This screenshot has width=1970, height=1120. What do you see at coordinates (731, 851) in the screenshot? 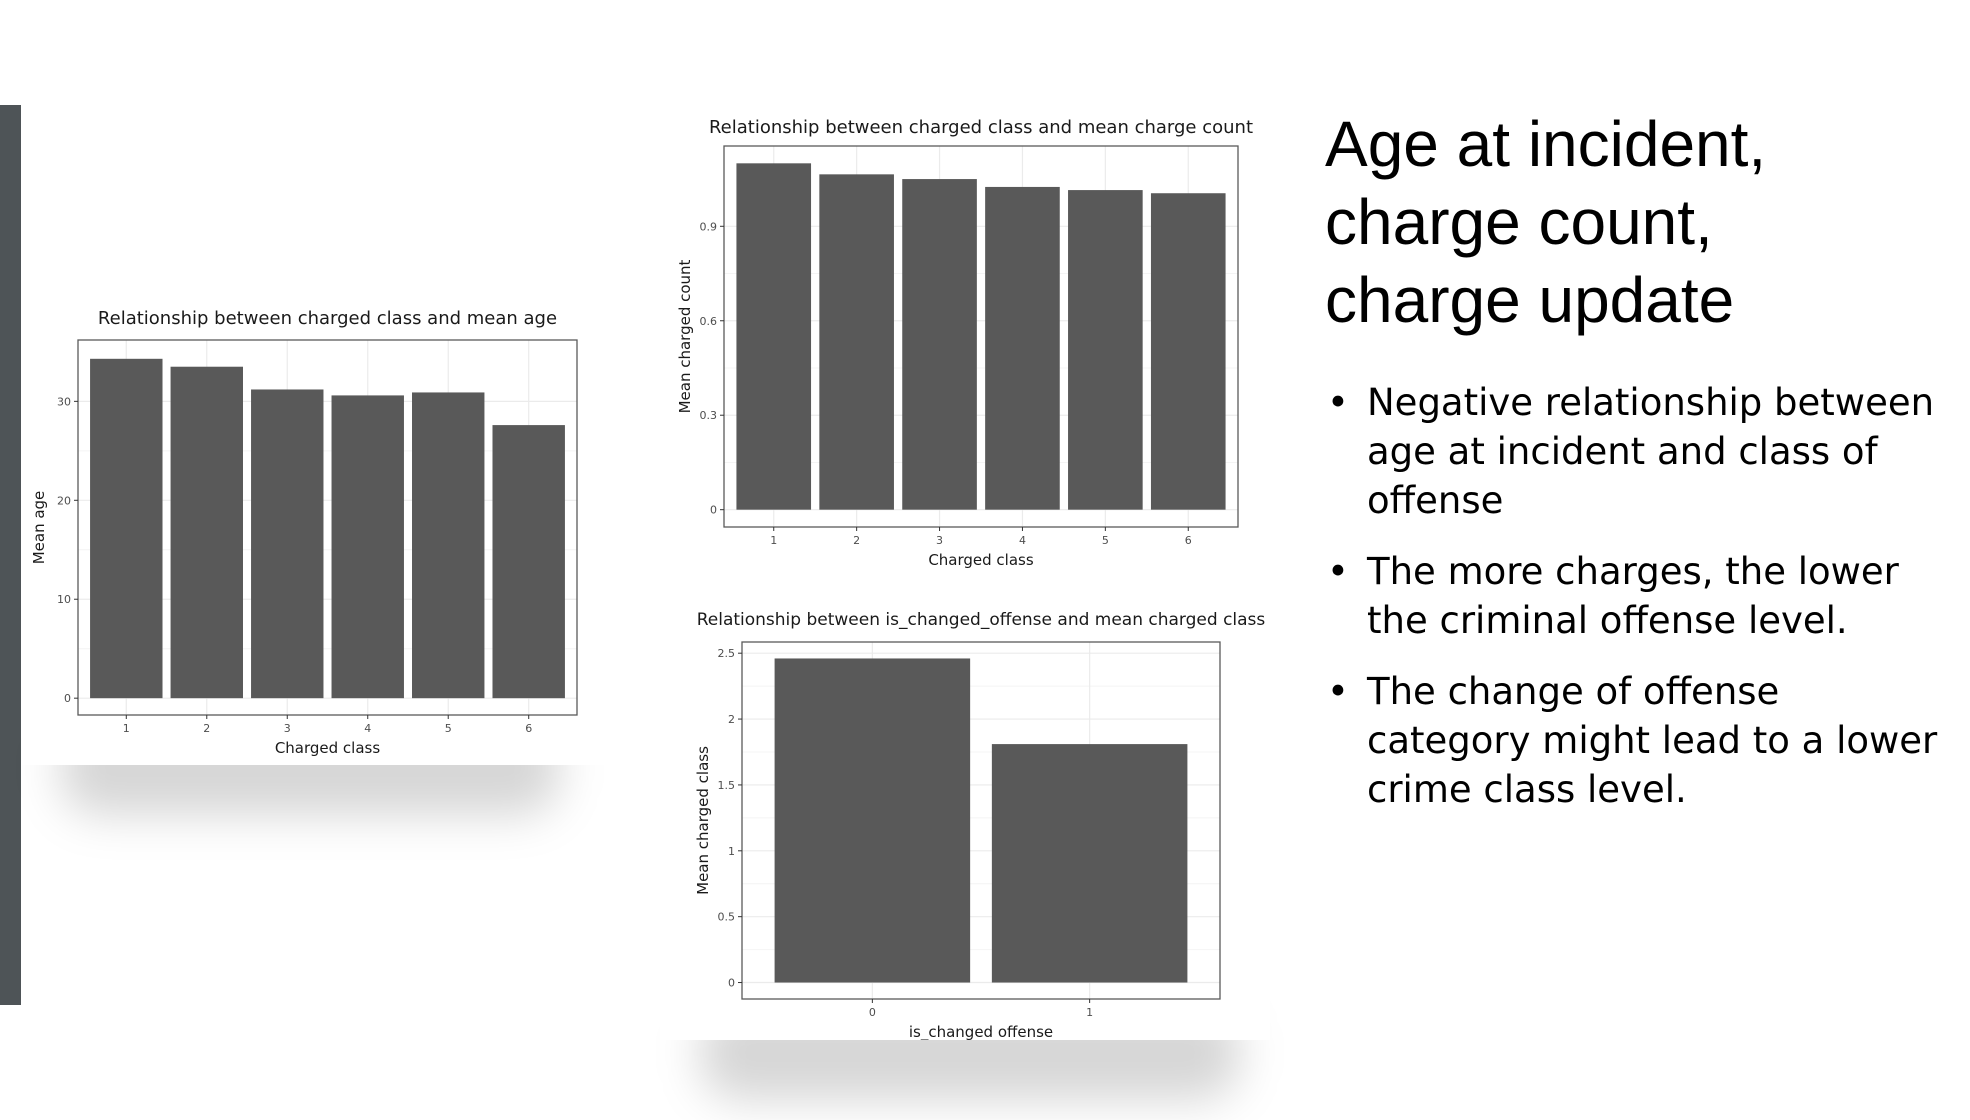
I see `y-tick-label: 1` at bounding box center [731, 851].